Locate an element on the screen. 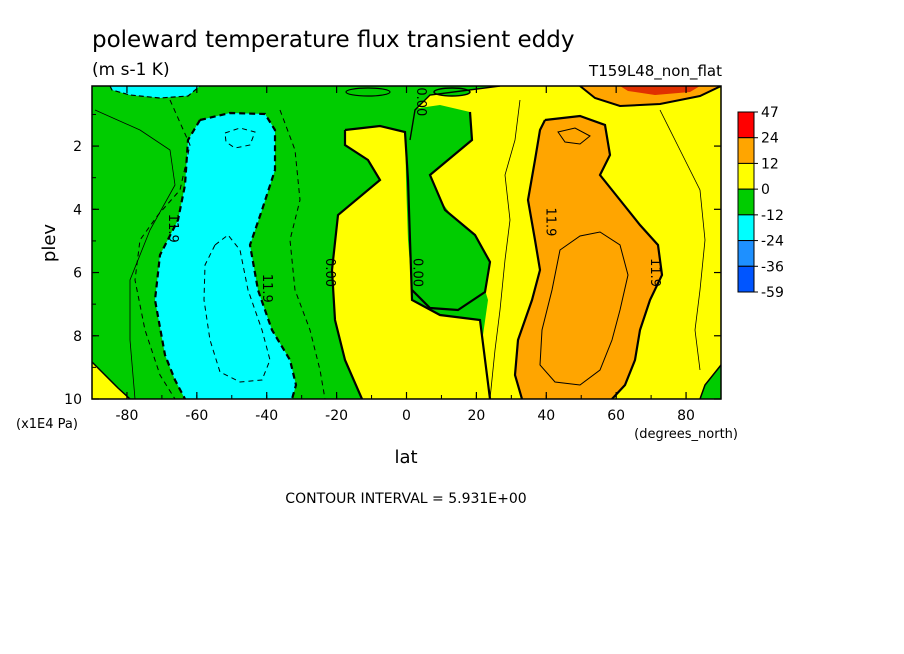  contour-pos-orange is located at coordinates (588, 256).